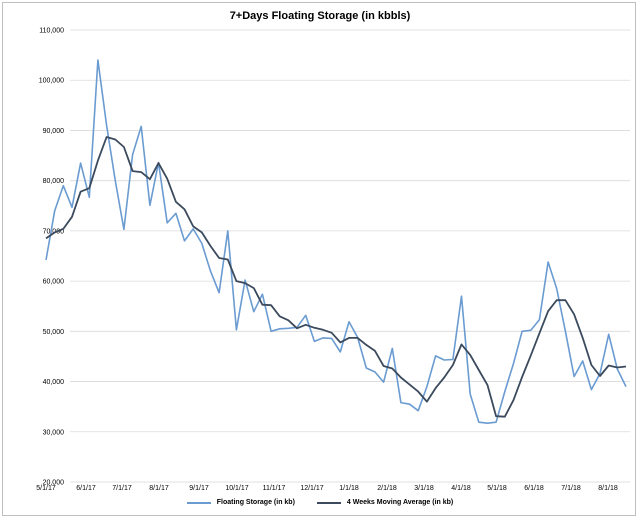 The height and width of the screenshot is (520, 640). What do you see at coordinates (198, 502) in the screenshot?
I see `legend-swatch-floating-storage` at bounding box center [198, 502].